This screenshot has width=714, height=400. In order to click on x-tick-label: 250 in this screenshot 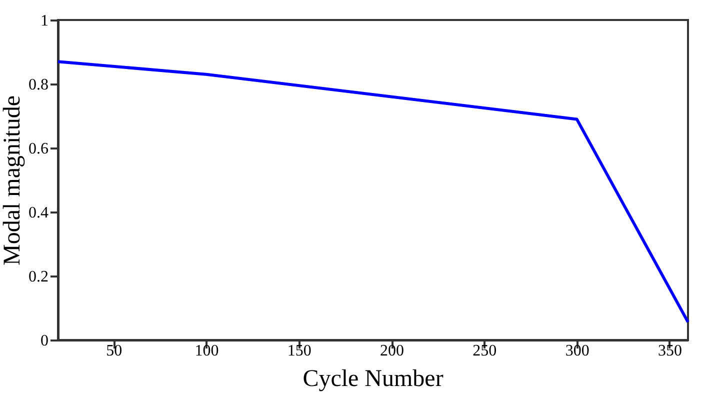, I will do `click(484, 351)`.